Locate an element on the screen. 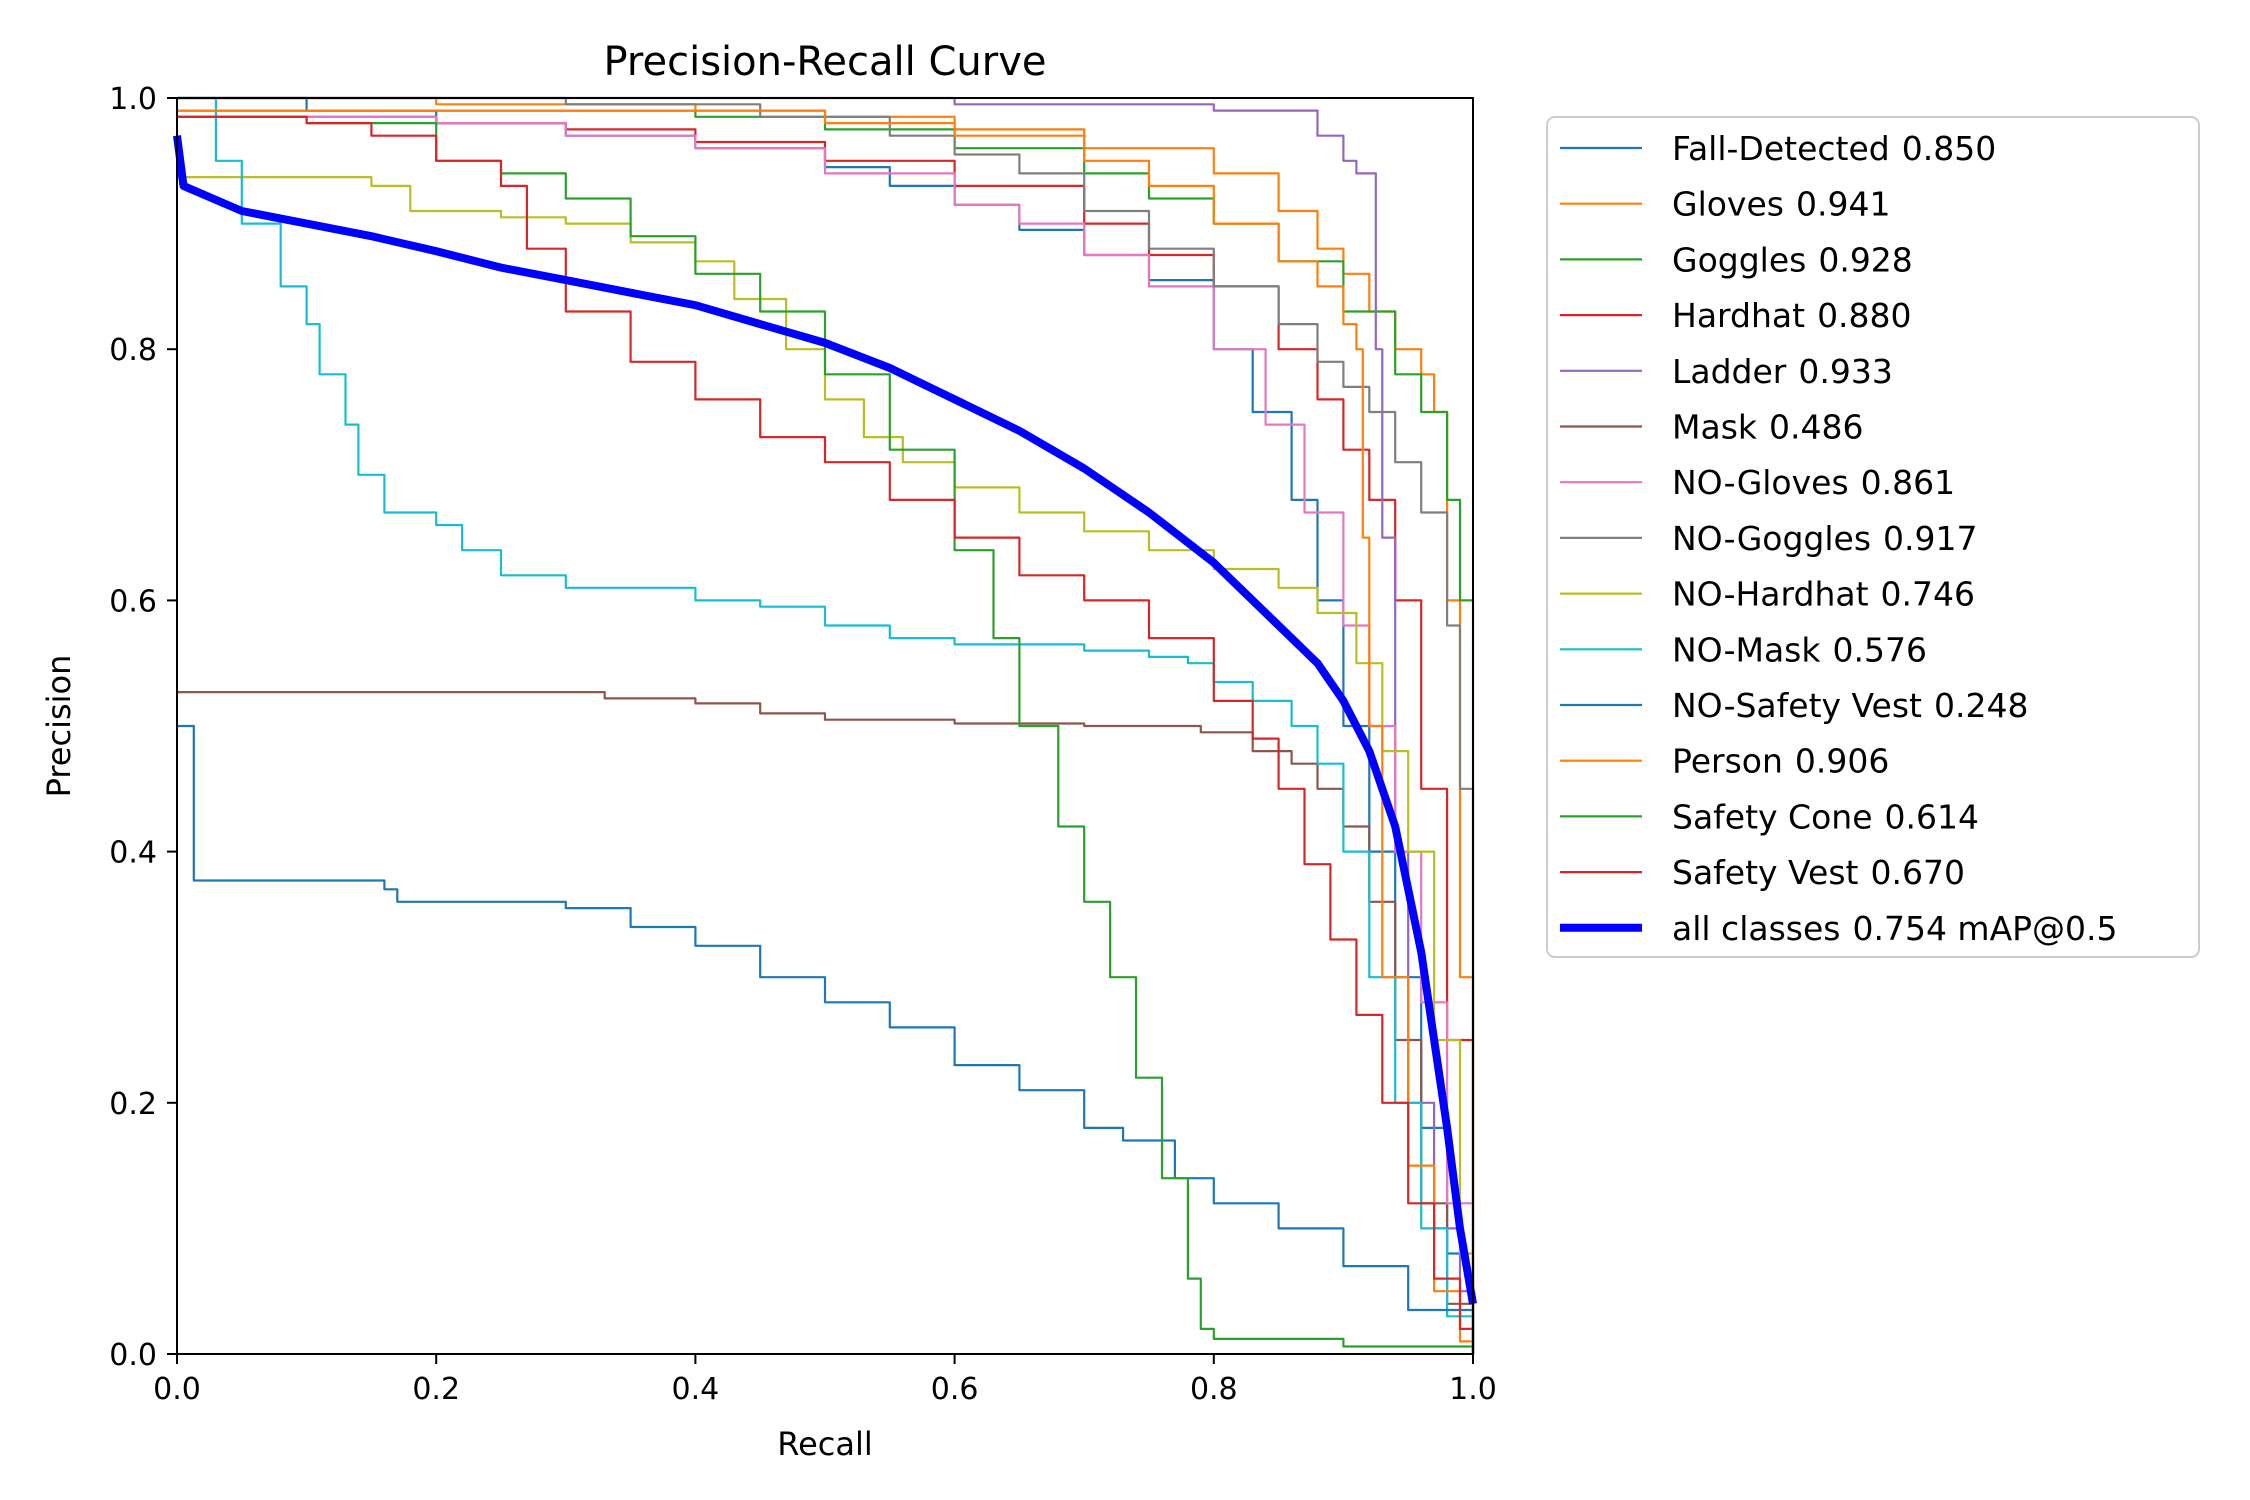  legend-label: NO-Hardhat 0.746 is located at coordinates (1823, 594).